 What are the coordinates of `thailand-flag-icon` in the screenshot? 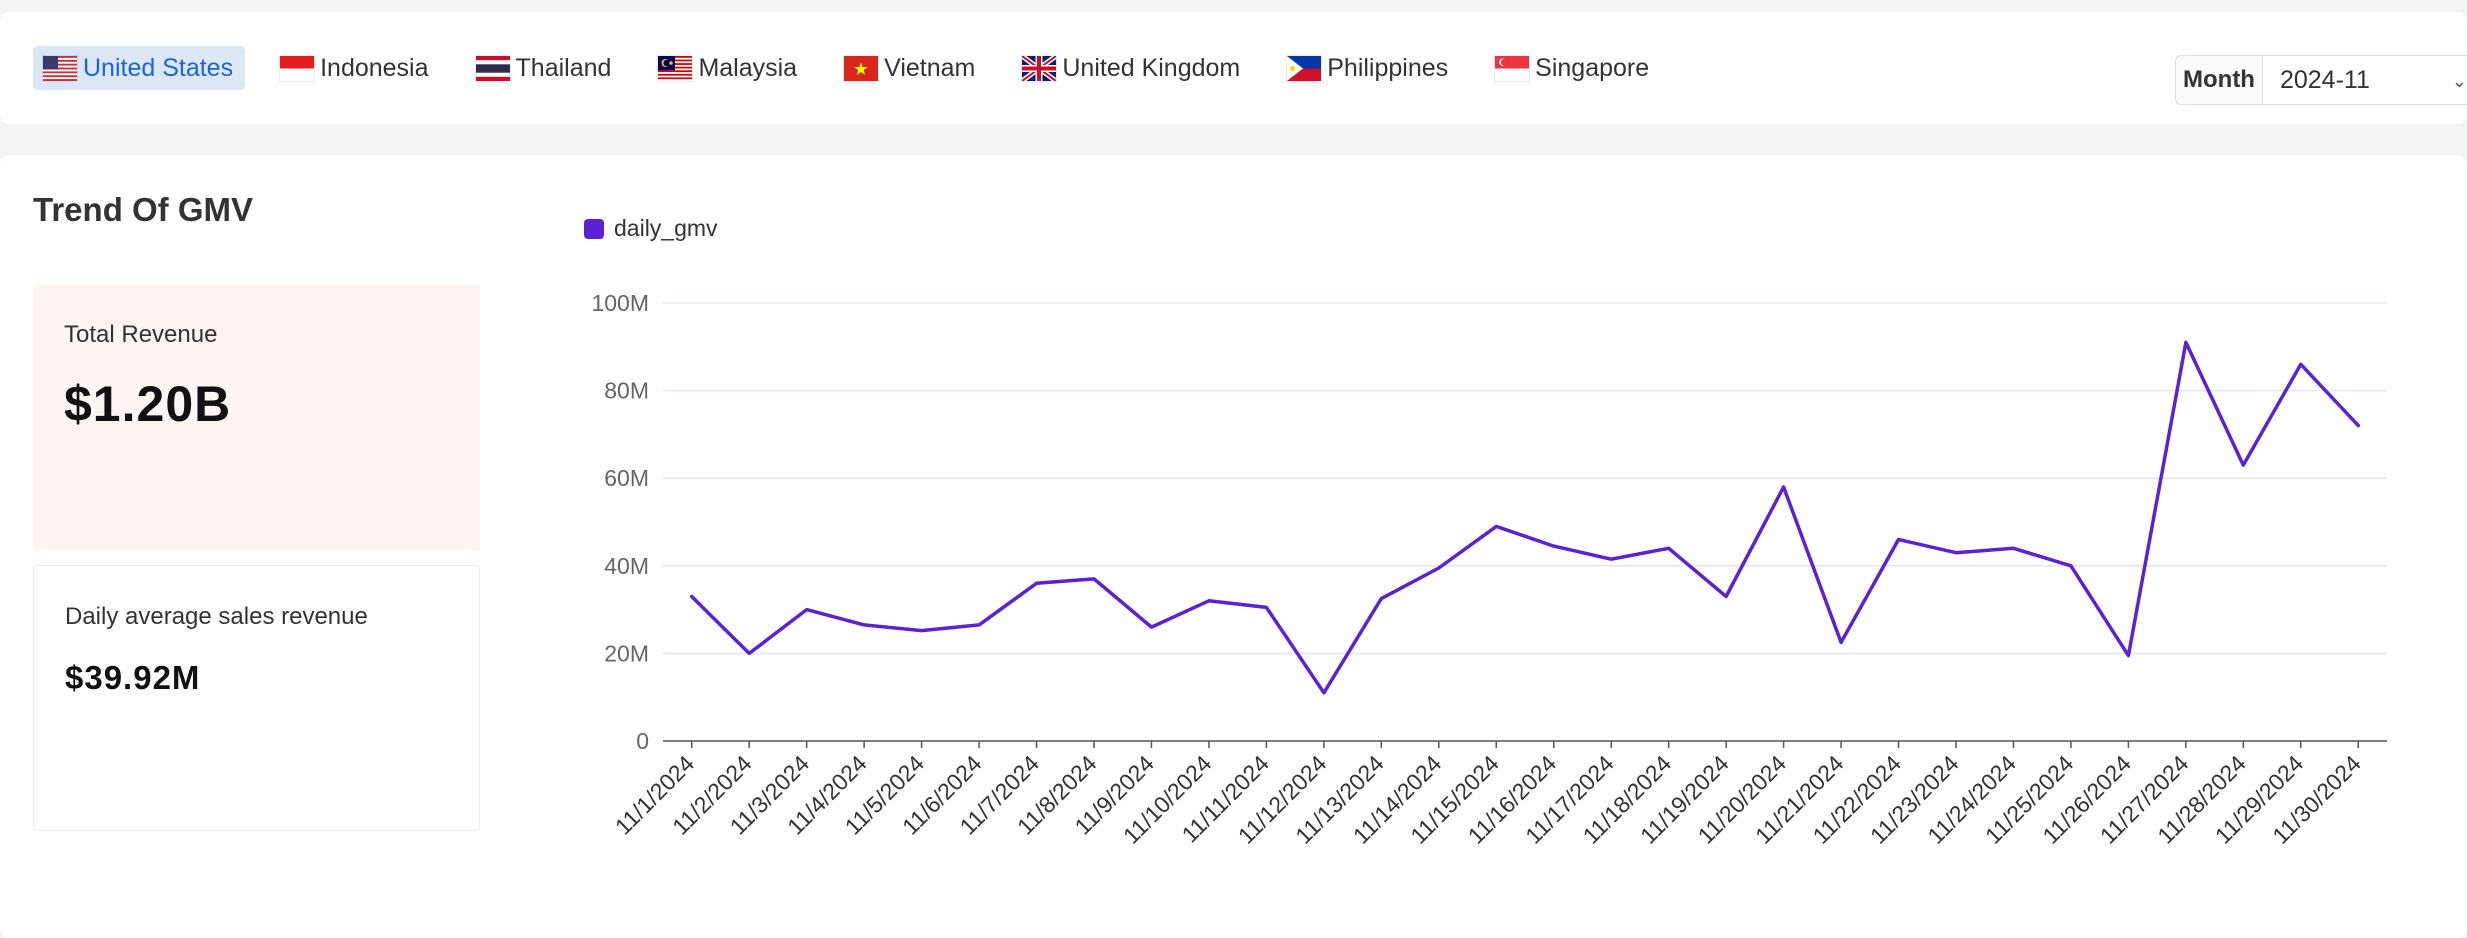 It's located at (492, 68).